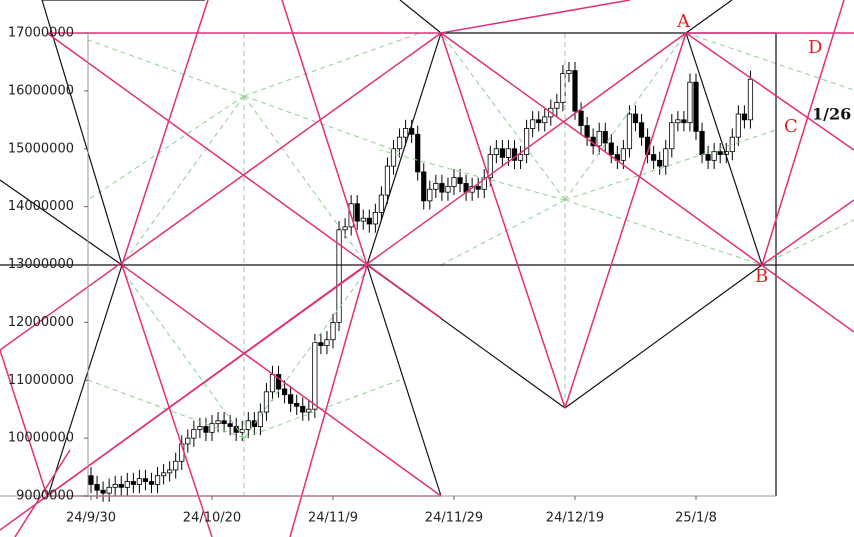 The height and width of the screenshot is (537, 854). I want to click on y-tick-label: 14000000, so click(41, 206).